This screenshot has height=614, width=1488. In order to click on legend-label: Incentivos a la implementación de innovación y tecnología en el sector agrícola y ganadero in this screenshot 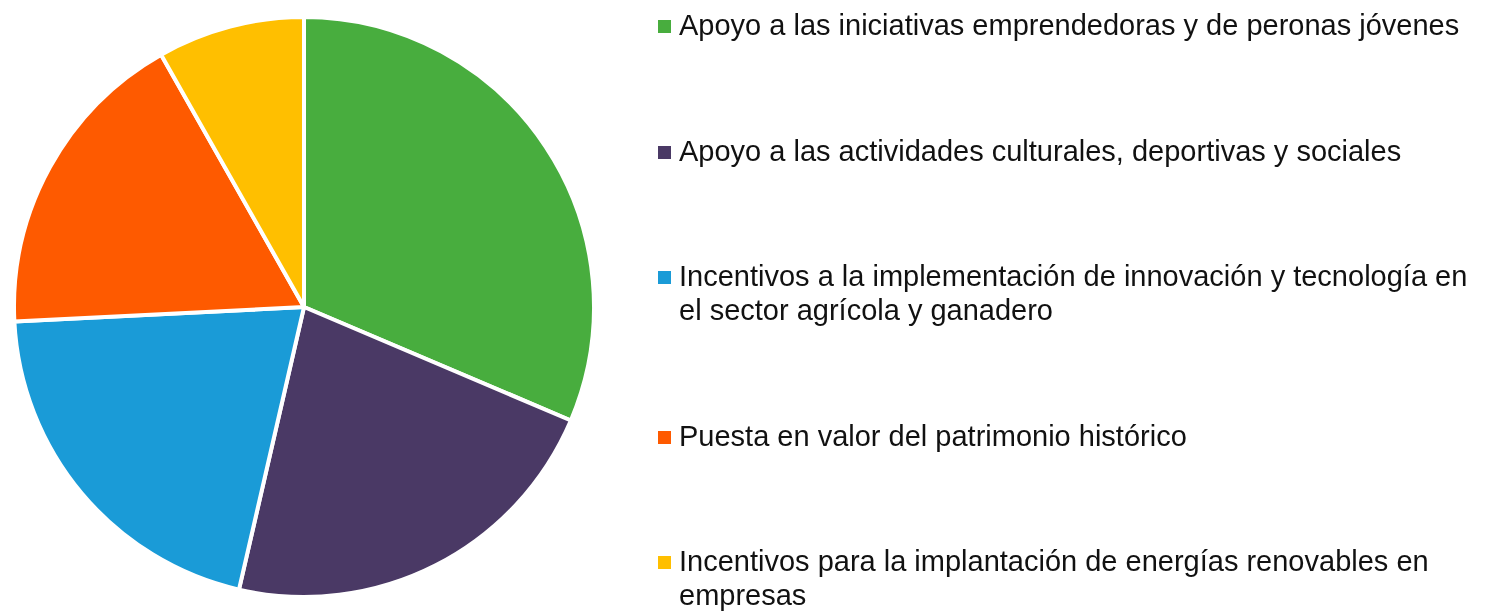, I will do `click(1074, 293)`.